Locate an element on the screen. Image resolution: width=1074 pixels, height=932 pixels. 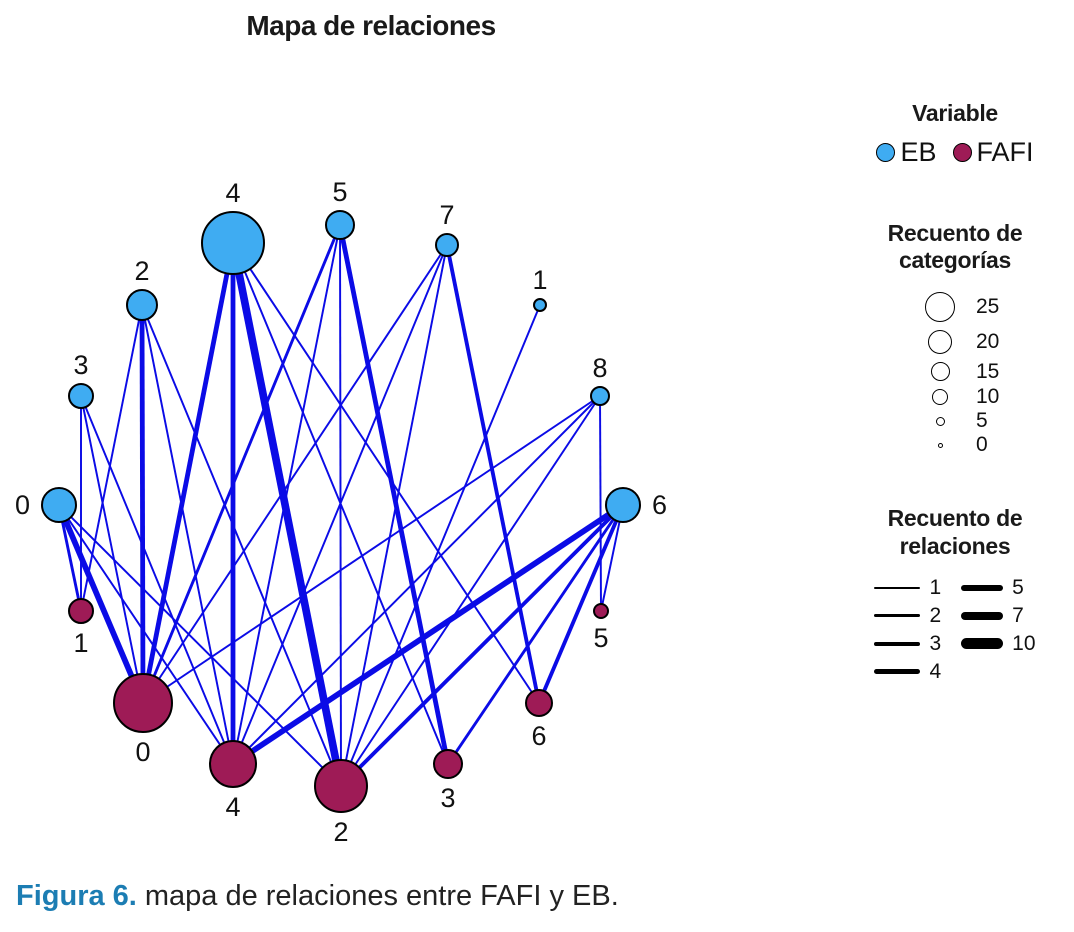
legend-relations-item-10: 10 is located at coordinates (998, 644).